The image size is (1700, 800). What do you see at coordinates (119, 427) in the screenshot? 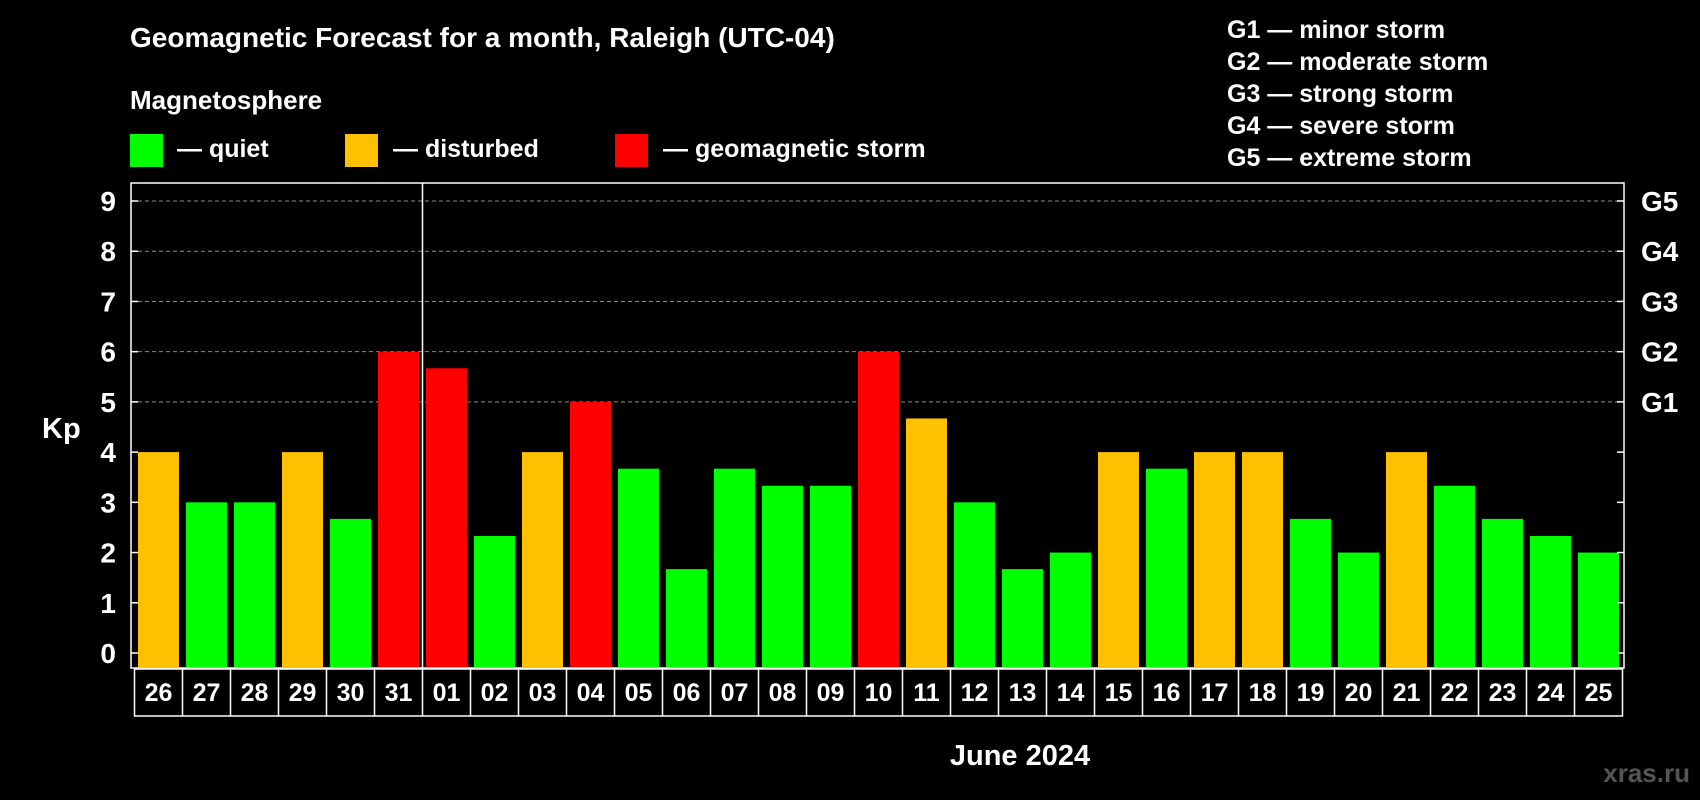
I see `y-ticks: 0 1 2 3 4 5 6 7 8 9` at bounding box center [119, 427].